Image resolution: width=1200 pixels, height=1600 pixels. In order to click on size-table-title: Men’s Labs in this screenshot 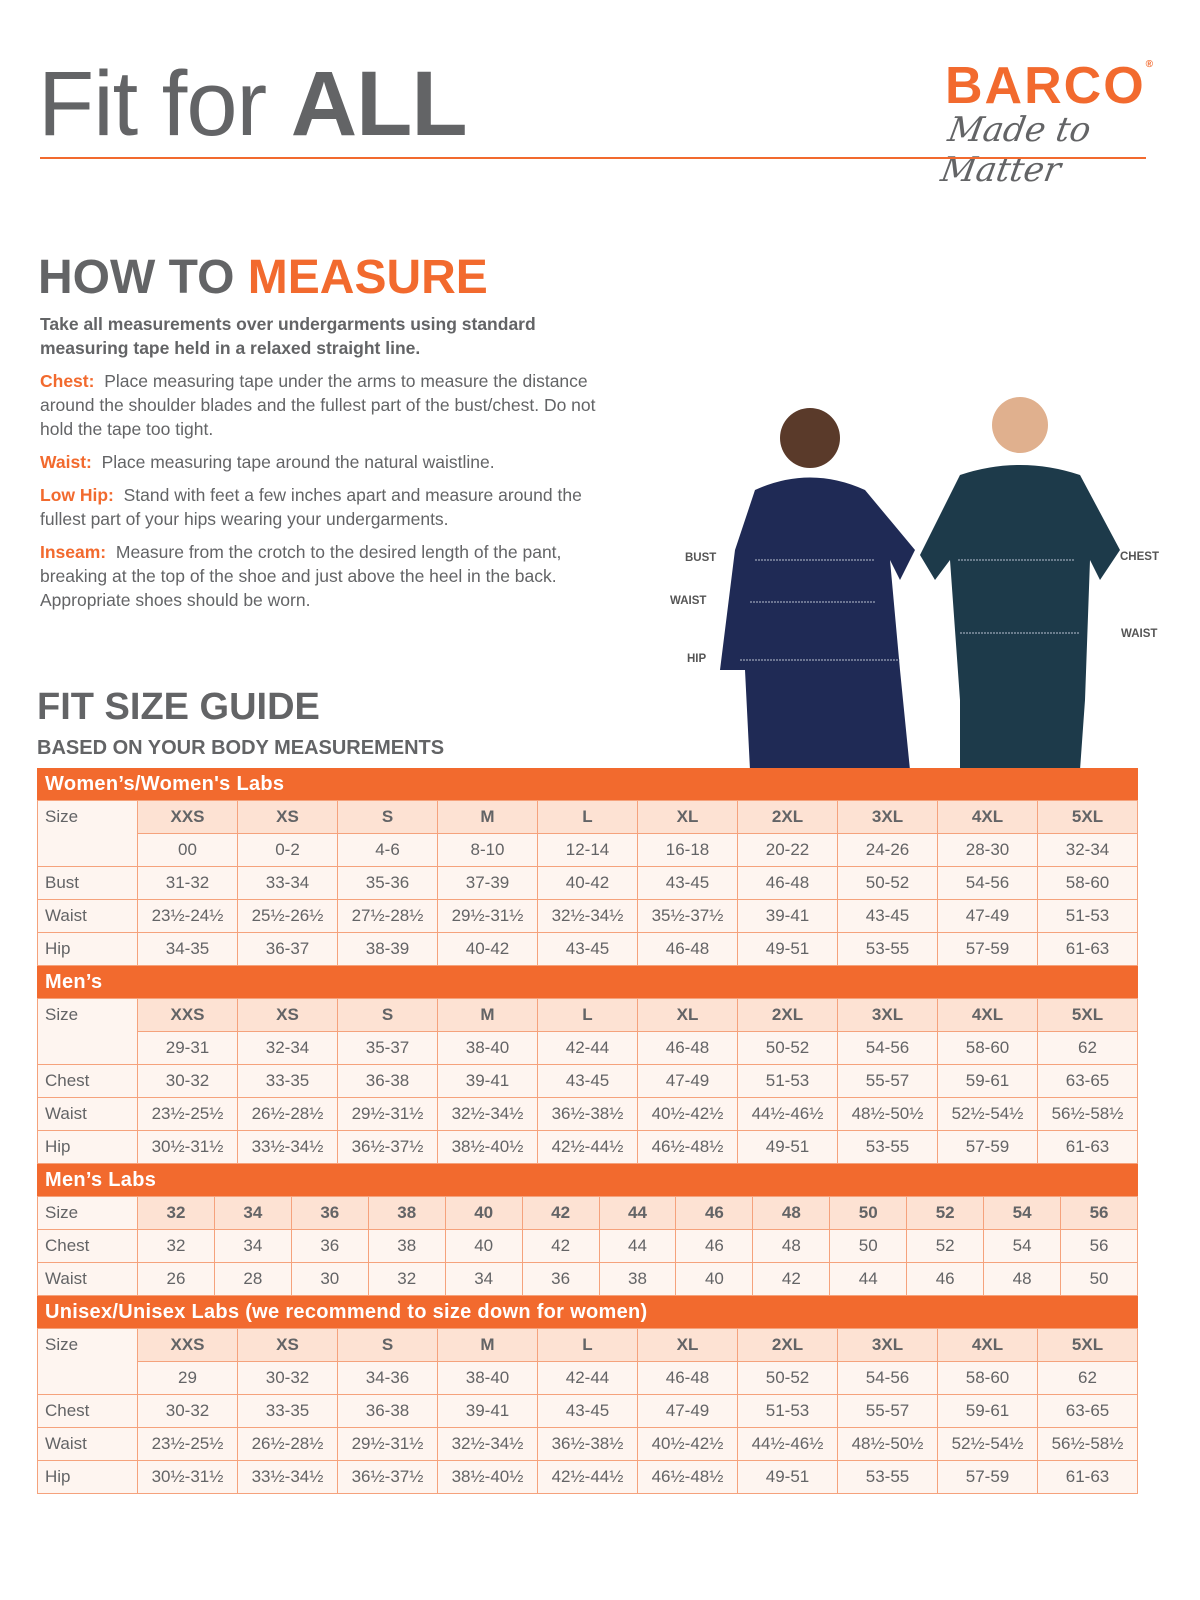, I will do `click(587, 1180)`.